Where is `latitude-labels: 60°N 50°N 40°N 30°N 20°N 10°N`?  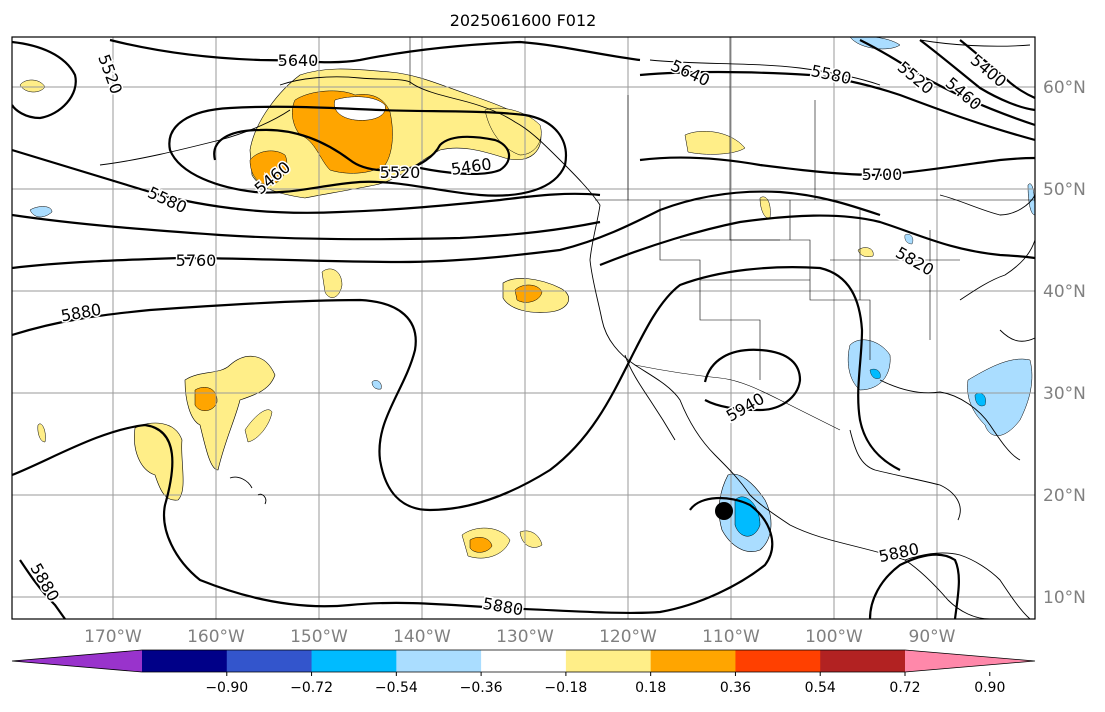 latitude-labels: 60°N 50°N 40°N 30°N 20°N 10°N is located at coordinates (1064, 343).